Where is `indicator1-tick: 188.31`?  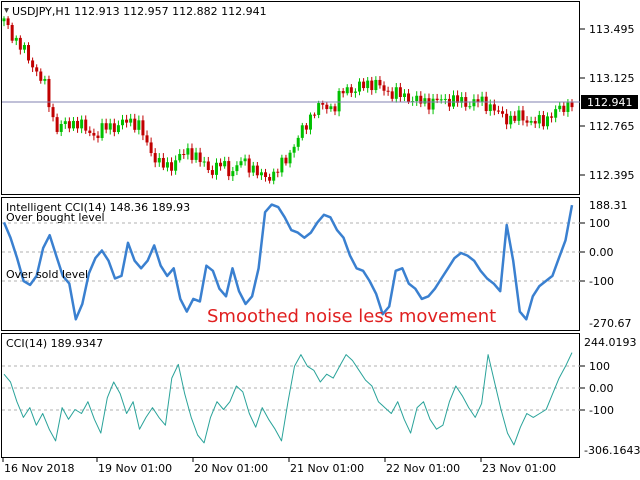 indicator1-tick: 188.31 is located at coordinates (608, 205).